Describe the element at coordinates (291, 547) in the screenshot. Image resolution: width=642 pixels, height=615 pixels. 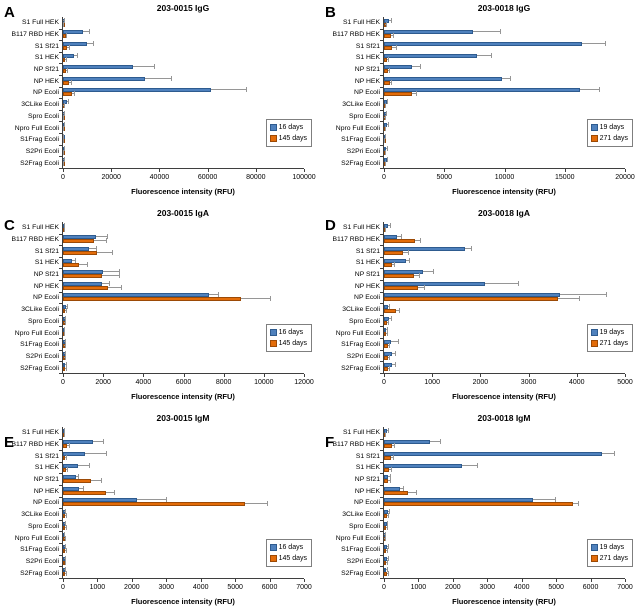
I see `legend-label: 16 days` at that location.